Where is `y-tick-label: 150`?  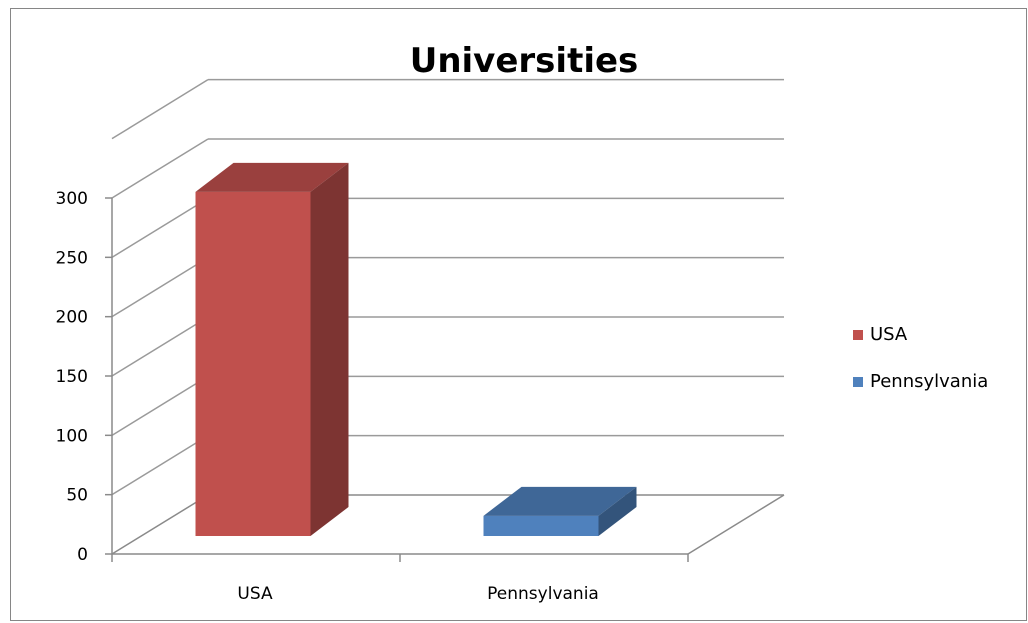 y-tick-label: 150 is located at coordinates (72, 377).